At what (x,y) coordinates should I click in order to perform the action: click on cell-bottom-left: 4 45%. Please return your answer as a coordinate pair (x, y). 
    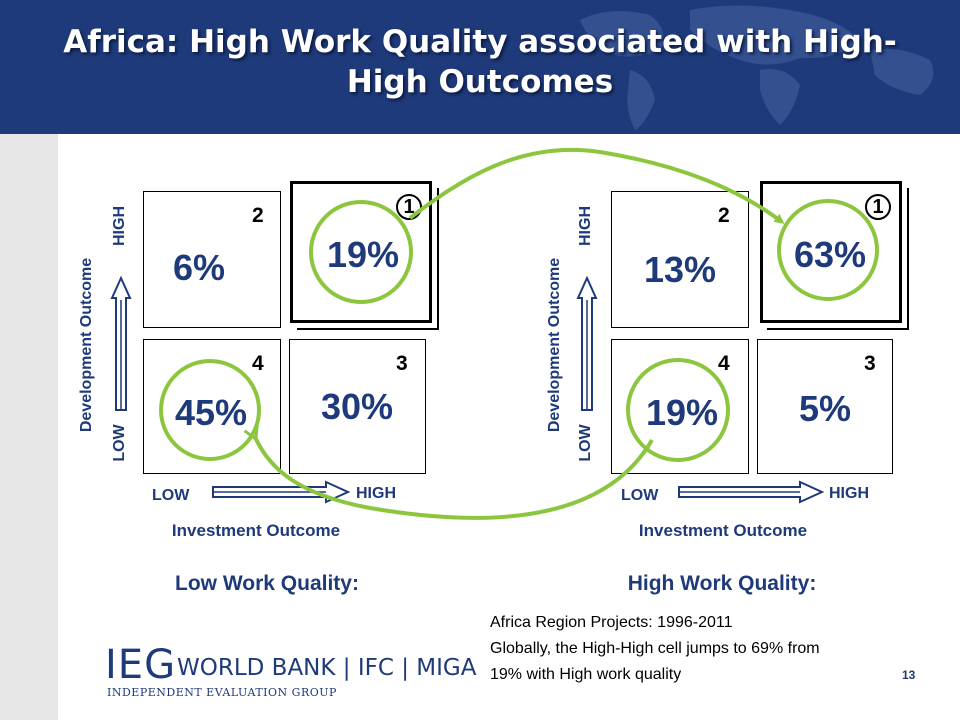
    Looking at the image, I should click on (212, 406).